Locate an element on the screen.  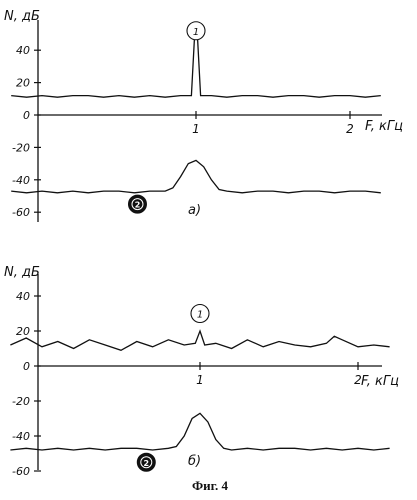
figure-caption: Фиг. 4 is located at coordinates (210, 485).